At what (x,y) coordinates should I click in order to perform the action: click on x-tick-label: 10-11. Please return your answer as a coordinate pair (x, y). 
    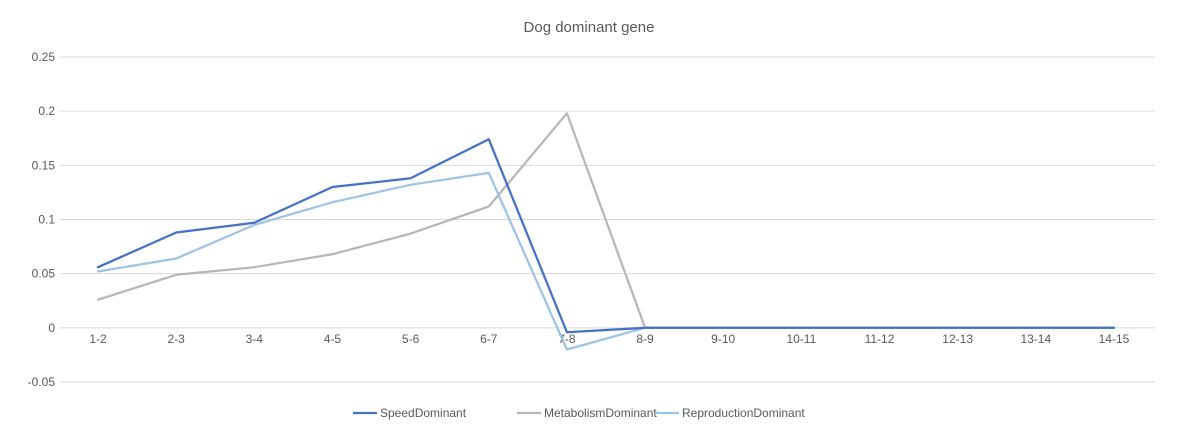
    Looking at the image, I should click on (801, 339).